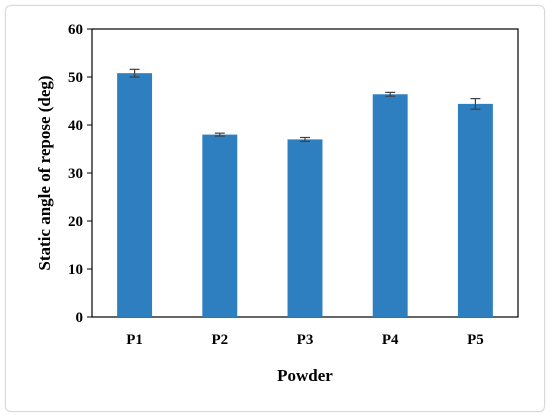  Describe the element at coordinates (75, 270) in the screenshot. I see `y-tick-label: 10` at that location.